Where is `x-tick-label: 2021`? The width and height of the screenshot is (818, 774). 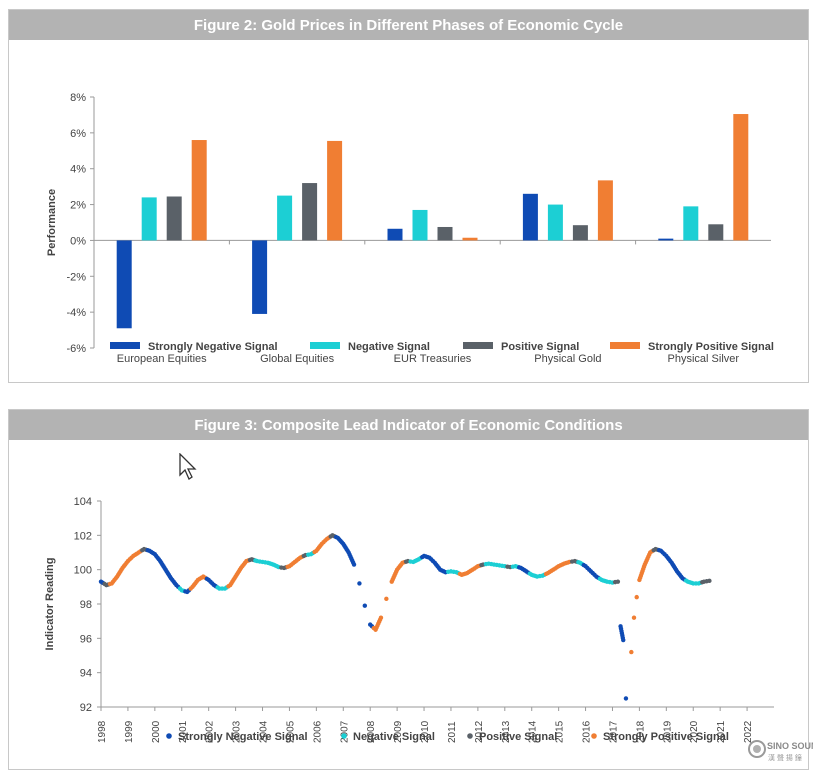 x-tick-label: 2021 is located at coordinates (721, 731).